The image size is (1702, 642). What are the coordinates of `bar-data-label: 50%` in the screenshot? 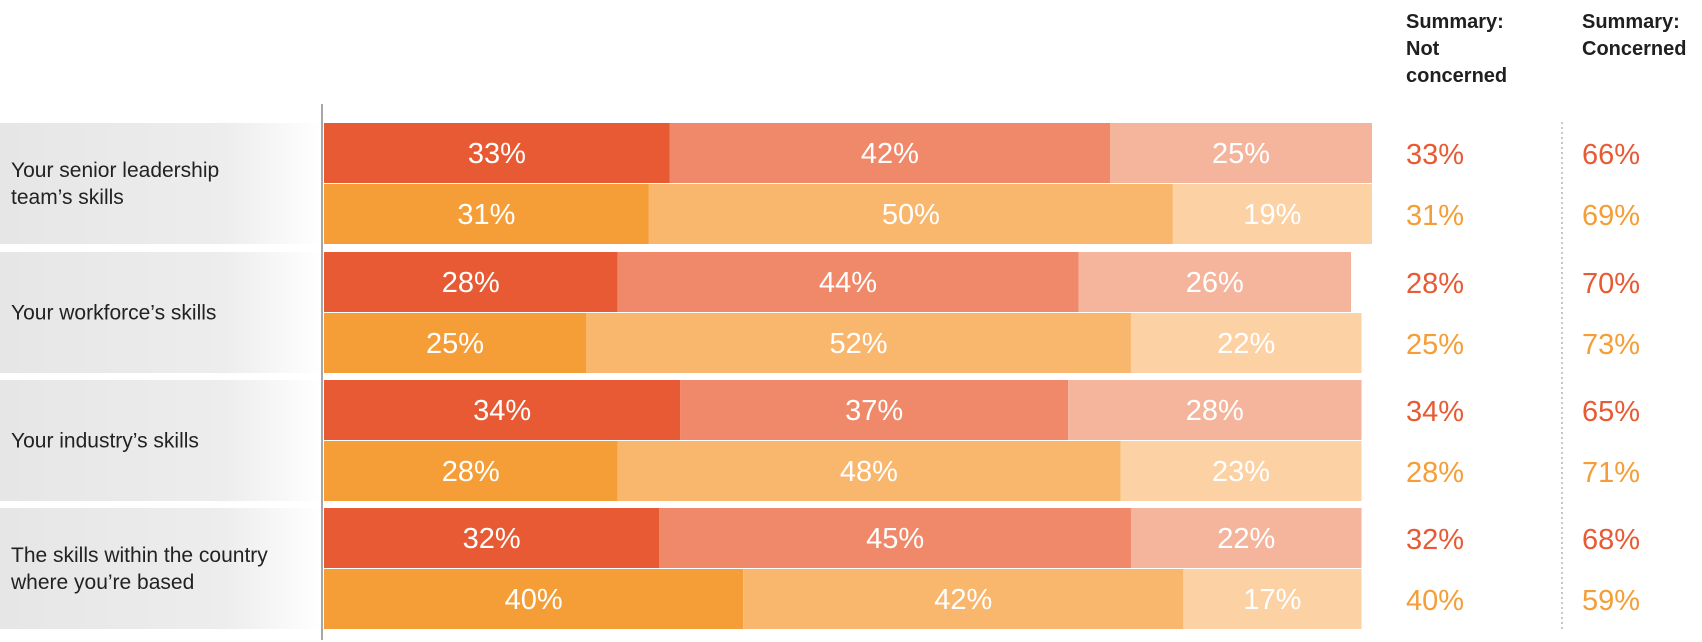 It's located at (911, 215).